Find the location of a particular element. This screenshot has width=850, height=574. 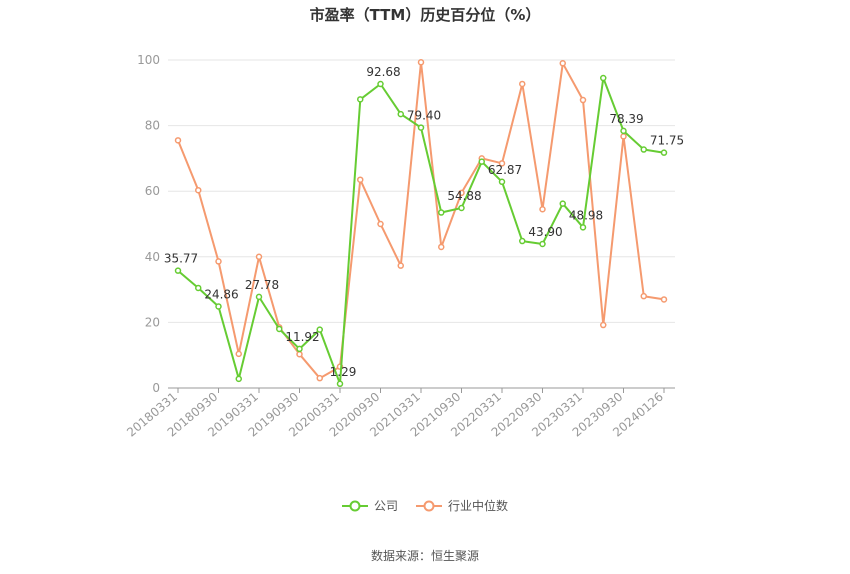

data-label: 24.86 is located at coordinates (221, 294).